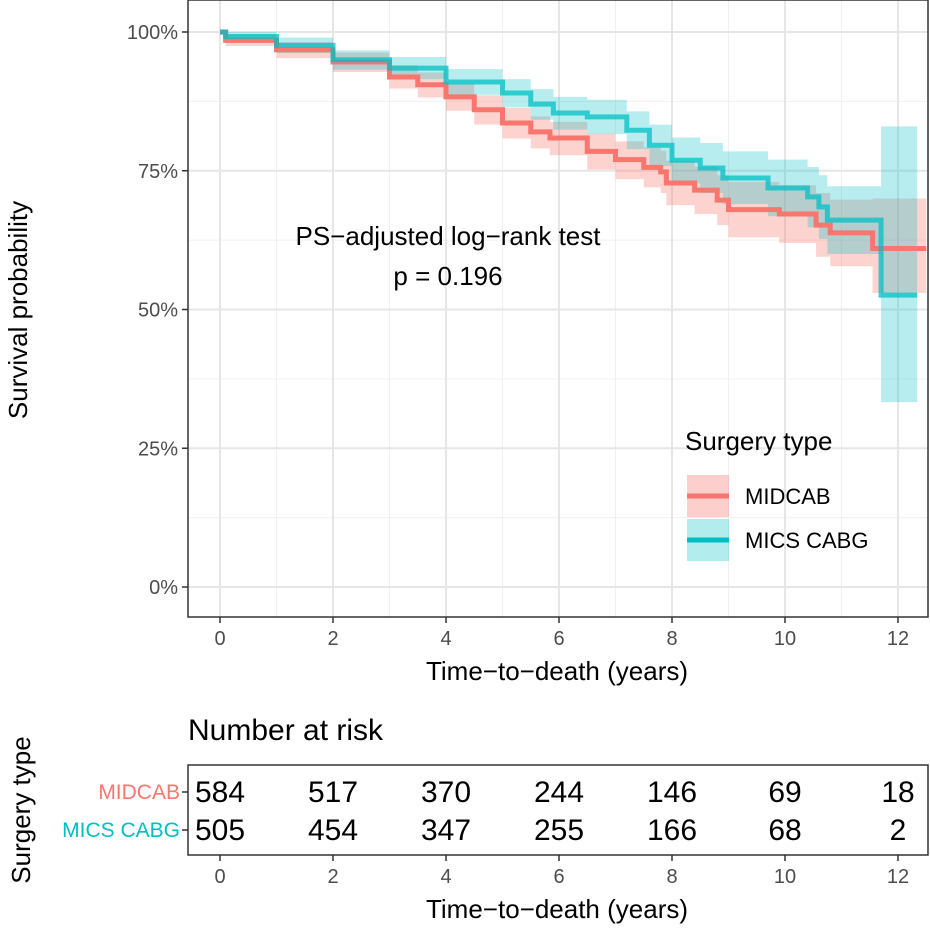 The width and height of the screenshot is (930, 930). I want to click on risk-x-tick-label: 10, so click(785, 877).